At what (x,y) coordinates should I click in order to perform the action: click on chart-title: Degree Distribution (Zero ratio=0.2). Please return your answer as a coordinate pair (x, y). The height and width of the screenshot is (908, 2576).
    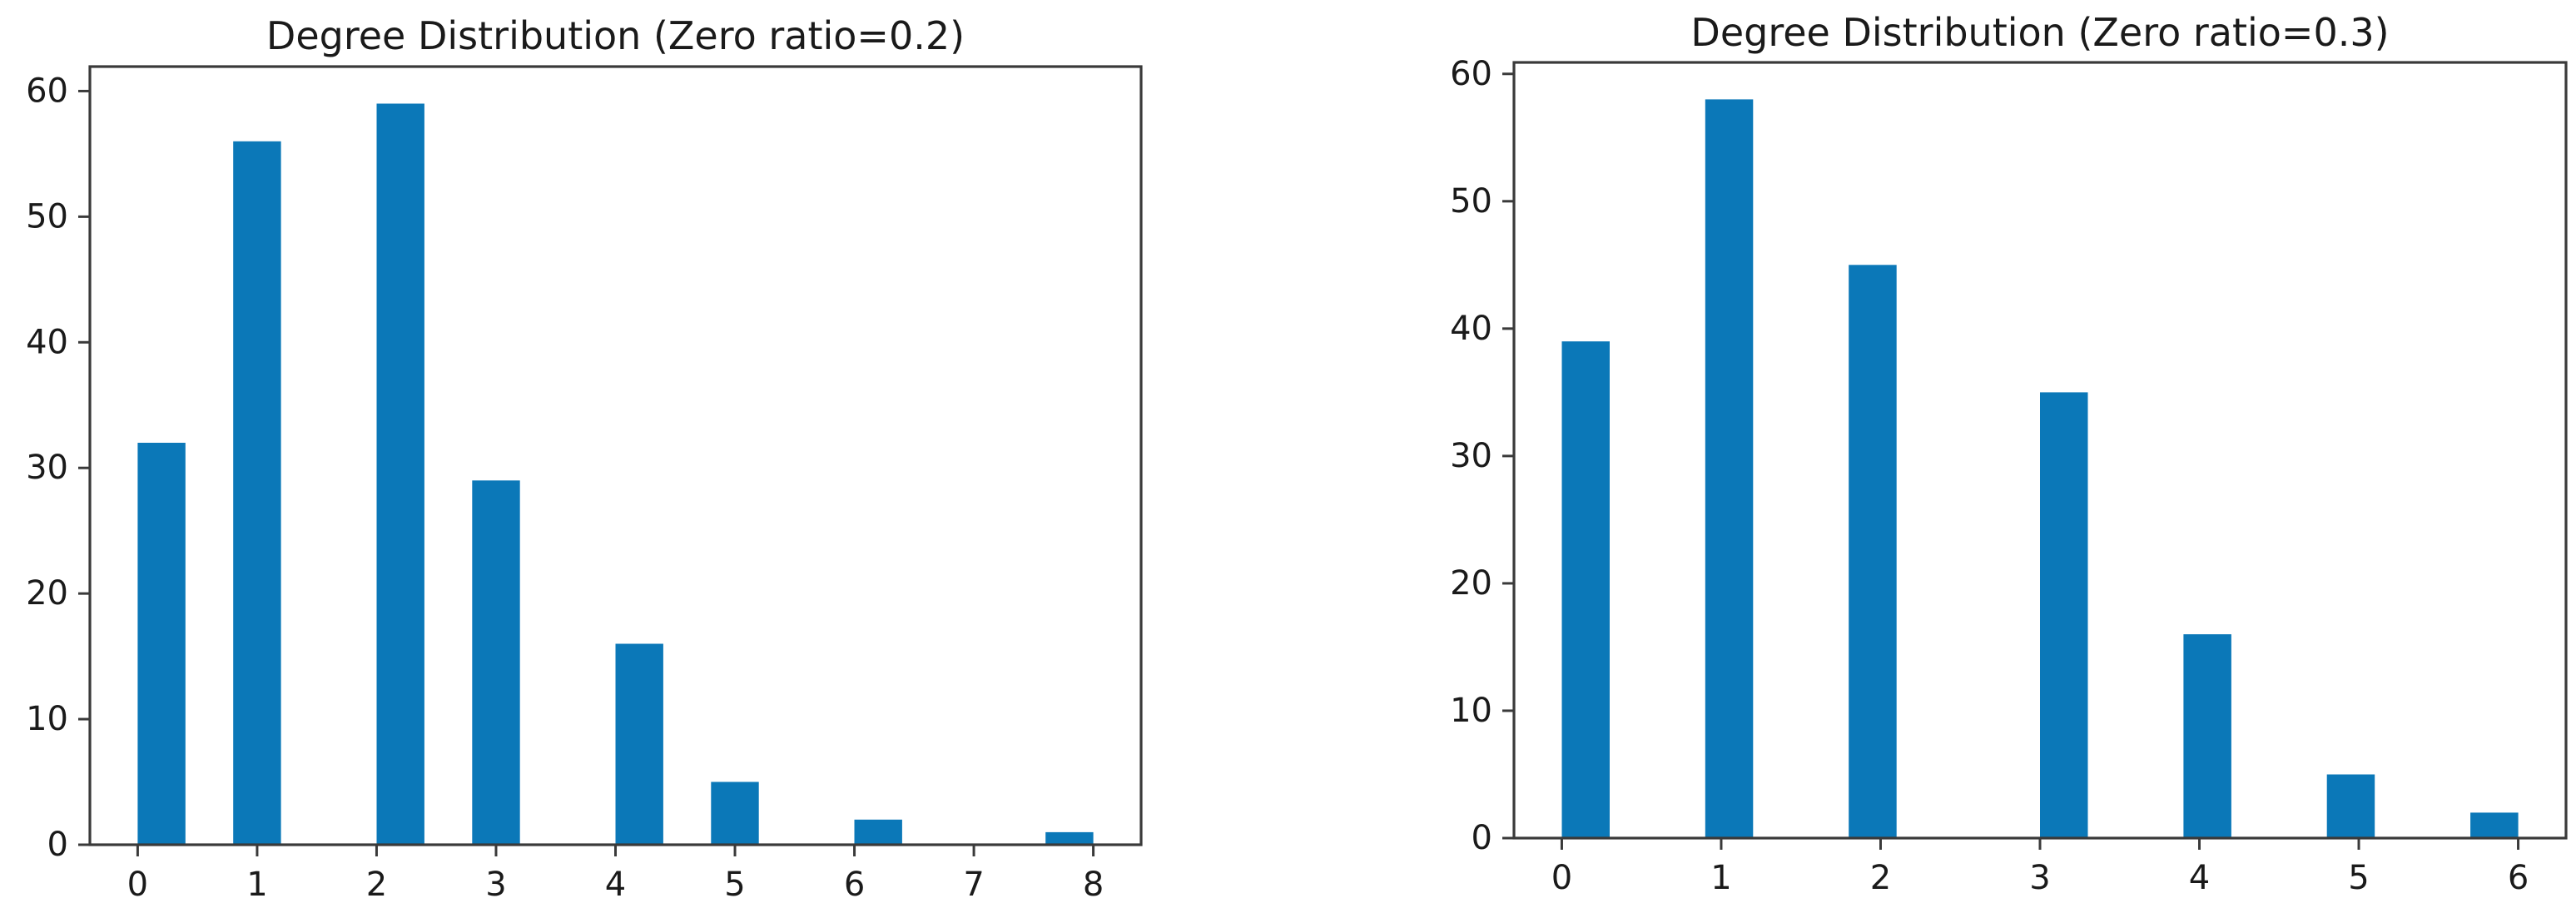
    Looking at the image, I should click on (615, 35).